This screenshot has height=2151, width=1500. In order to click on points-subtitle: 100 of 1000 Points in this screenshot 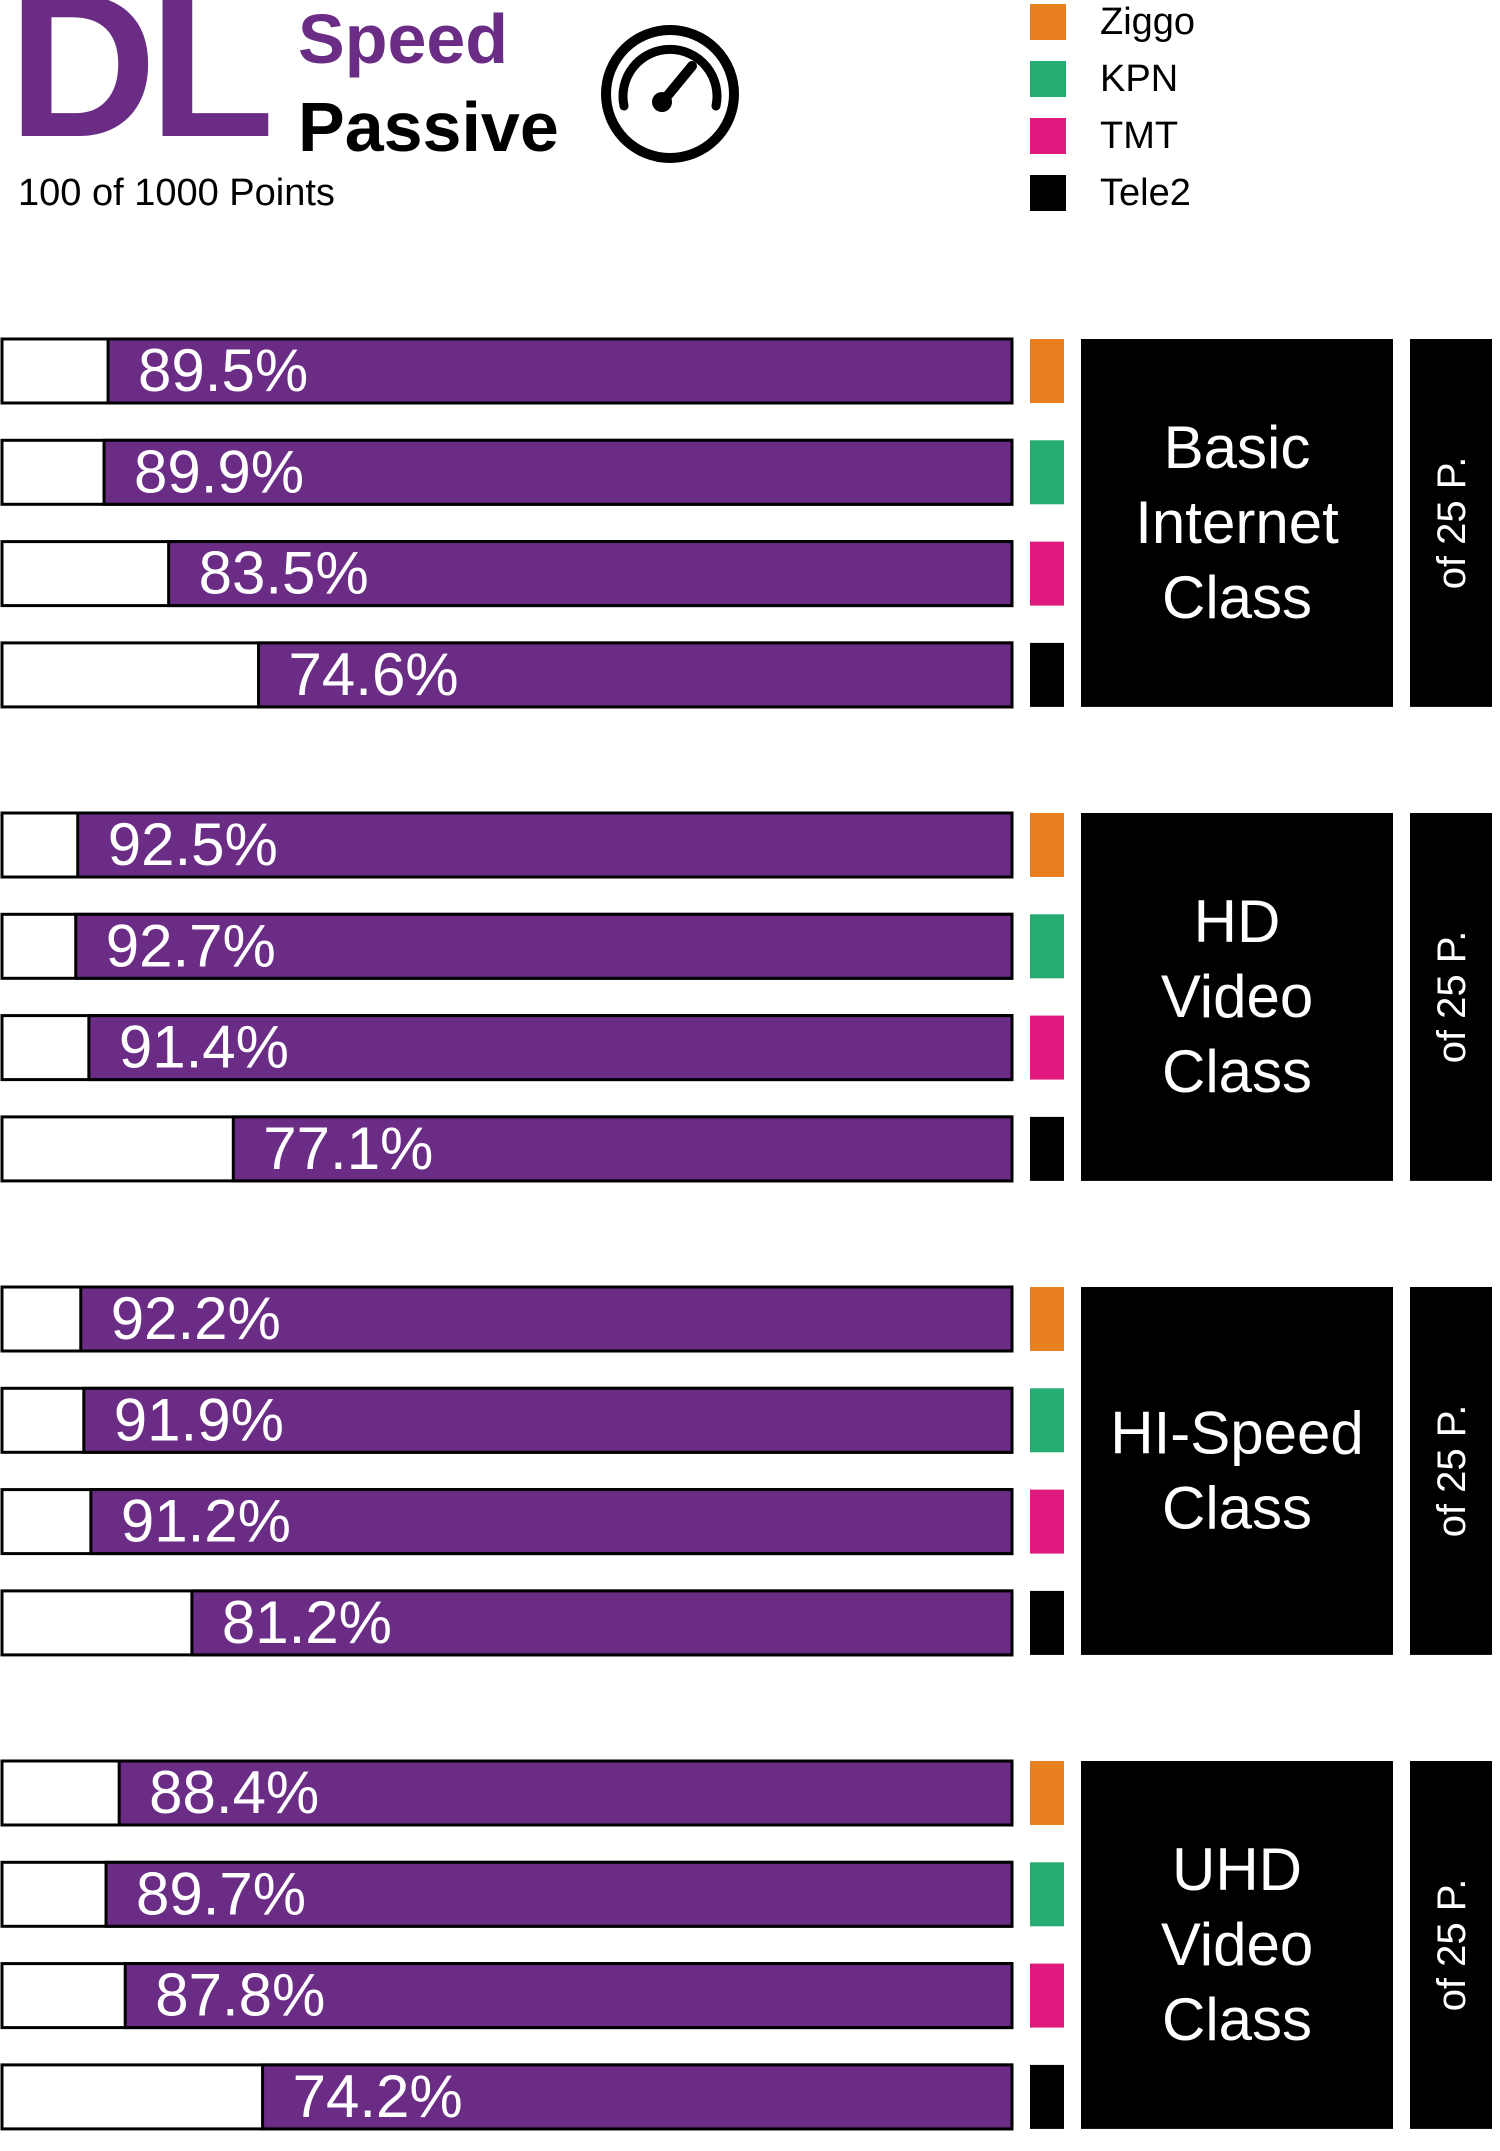, I will do `click(176, 193)`.